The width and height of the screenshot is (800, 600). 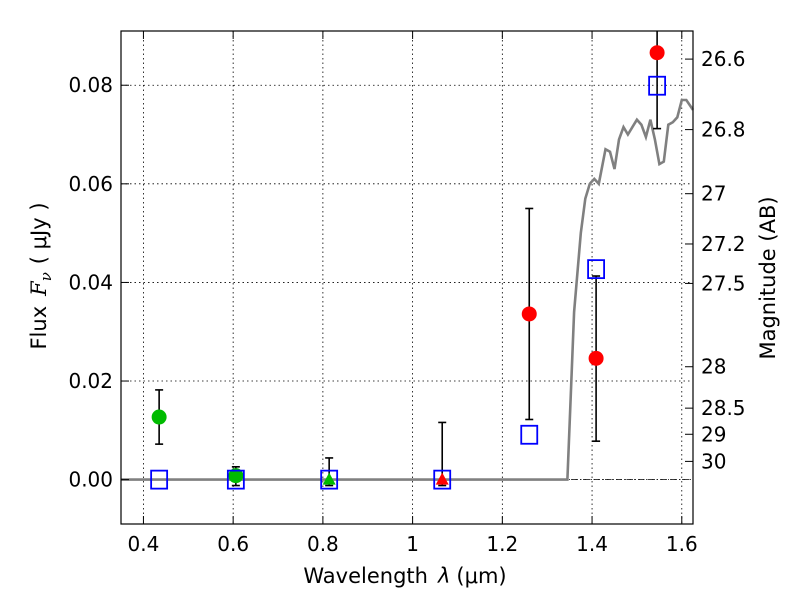 I want to click on y-axis-label: FluxFν( μJy ), so click(x=41, y=275).